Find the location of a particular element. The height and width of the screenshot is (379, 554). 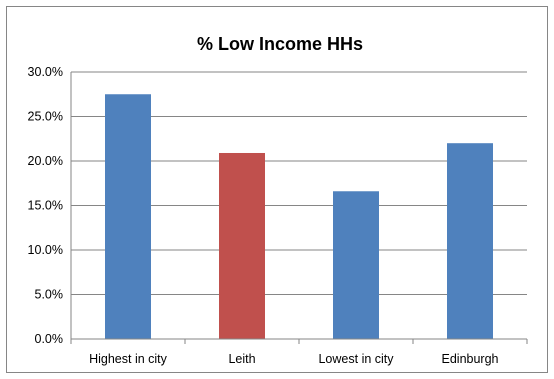

x-tick-label: Lowest in city is located at coordinates (356, 359).